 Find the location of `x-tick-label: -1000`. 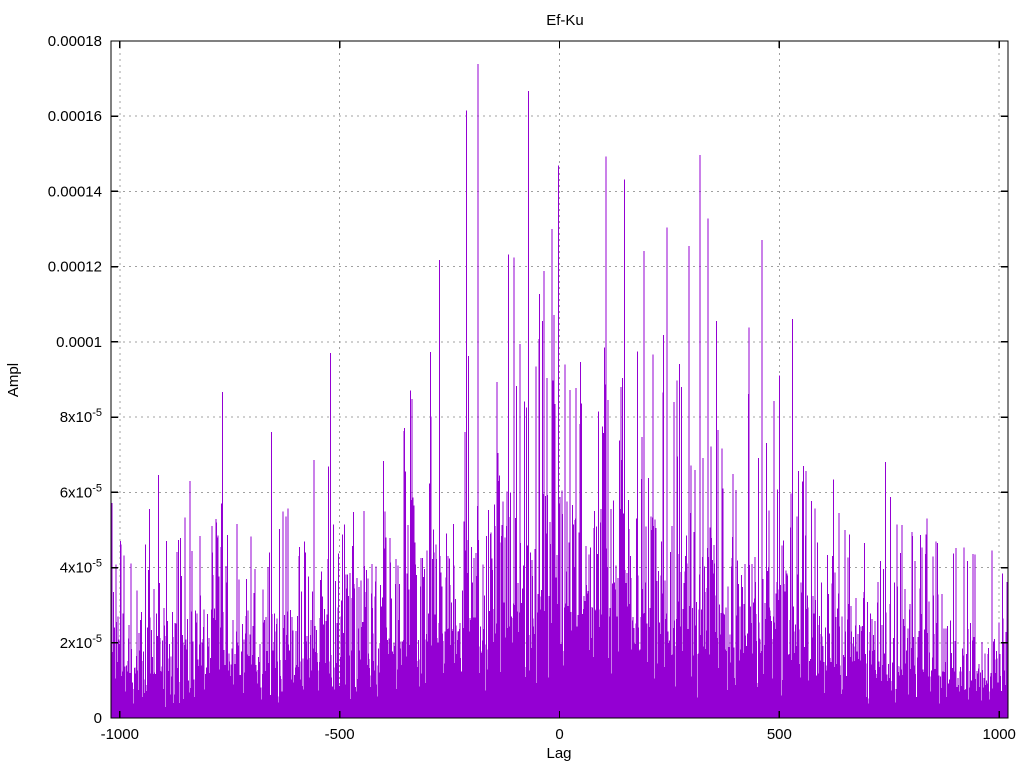

x-tick-label: -1000 is located at coordinates (120, 734).